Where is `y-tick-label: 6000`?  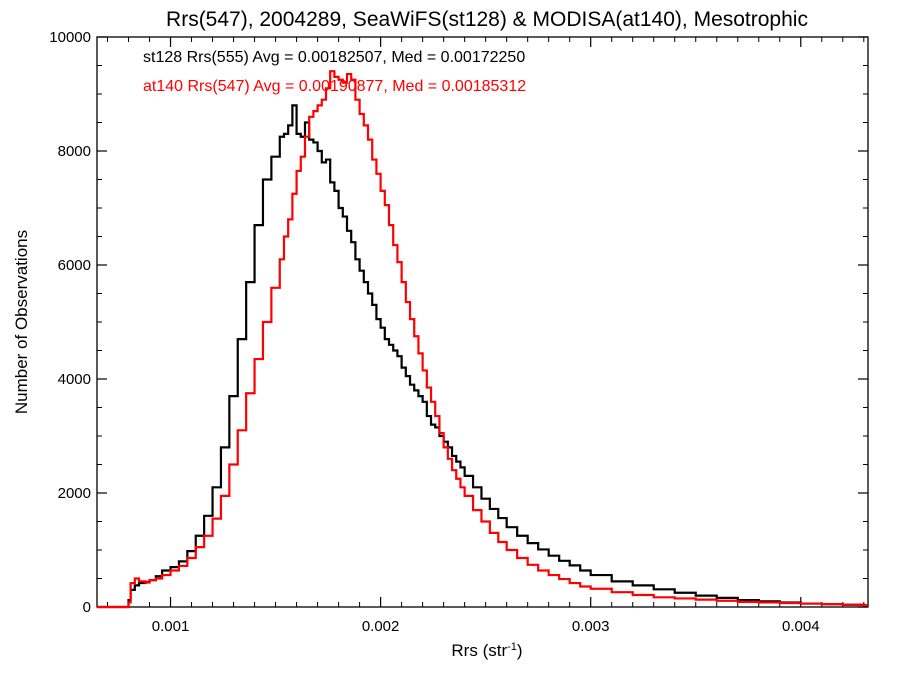 y-tick-label: 6000 is located at coordinates (74, 265).